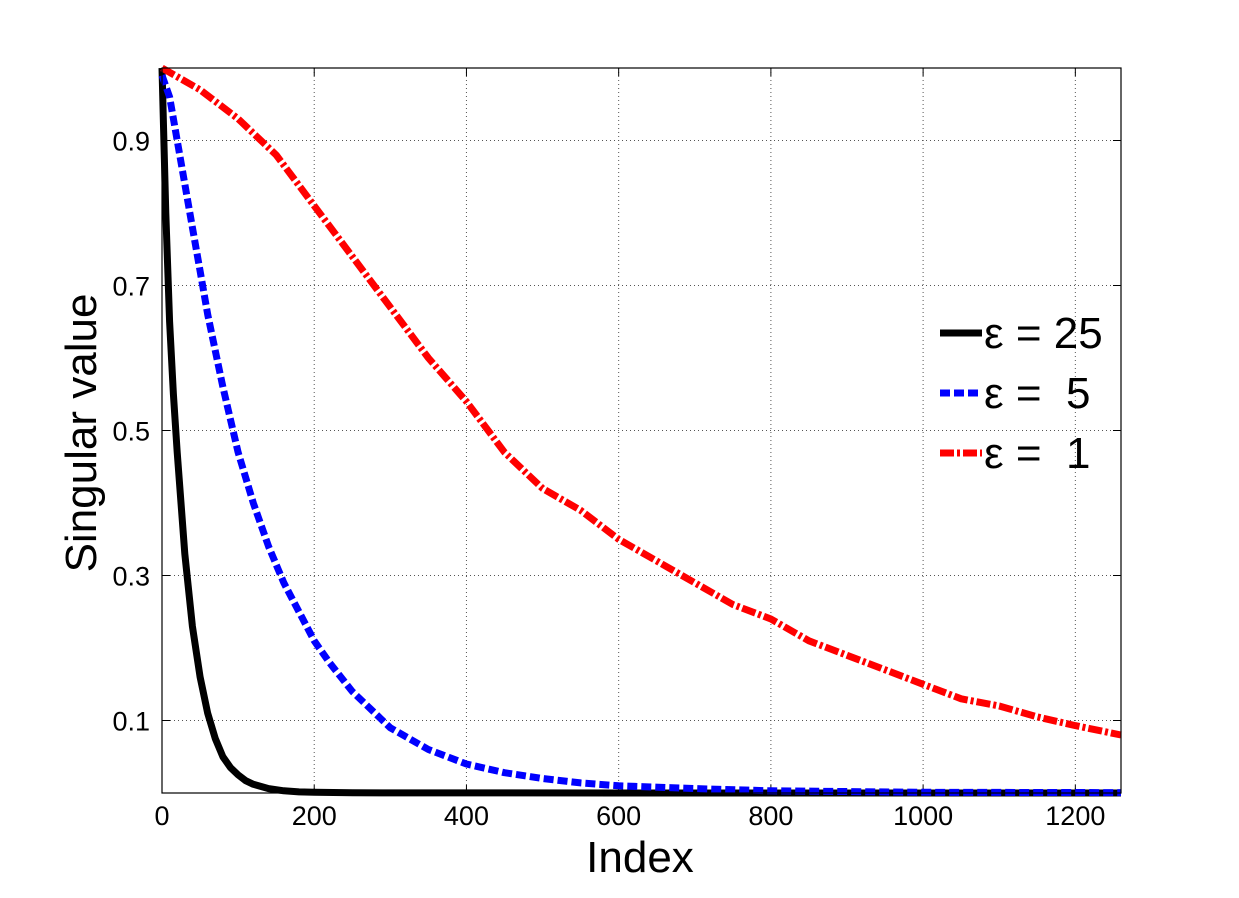 The image size is (1239, 898). What do you see at coordinates (1037, 393) in the screenshot?
I see `legend-label-2: ε = 5` at bounding box center [1037, 393].